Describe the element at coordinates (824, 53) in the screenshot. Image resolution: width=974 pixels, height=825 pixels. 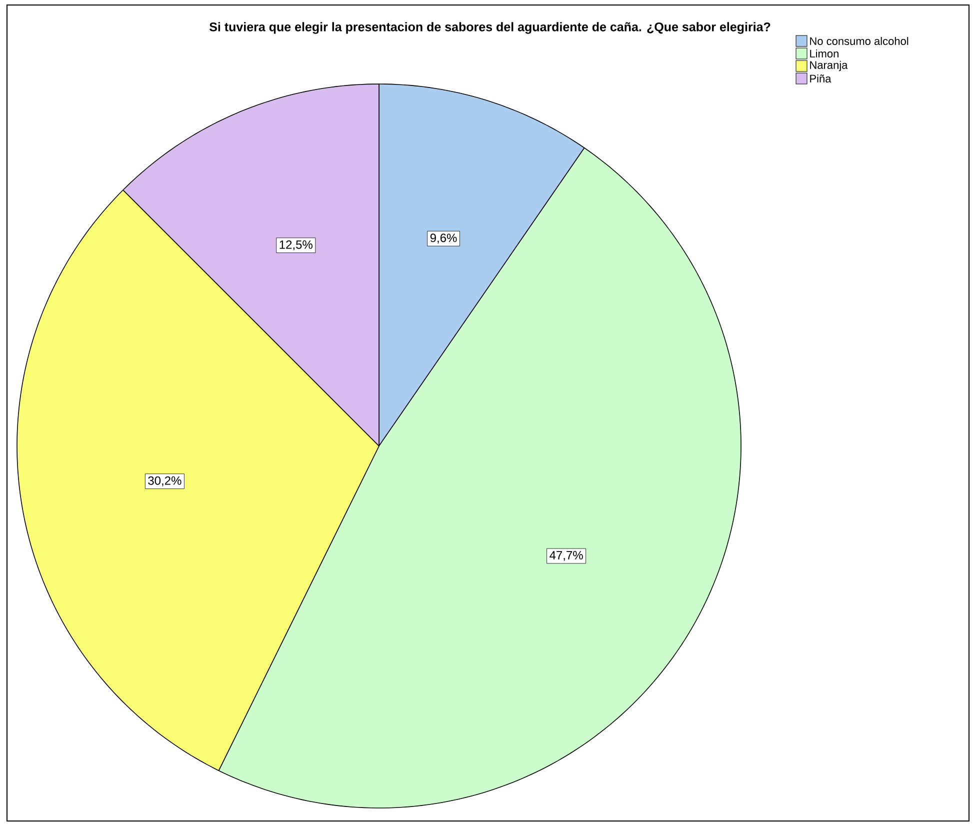
I see `legend-label: Limon` at that location.